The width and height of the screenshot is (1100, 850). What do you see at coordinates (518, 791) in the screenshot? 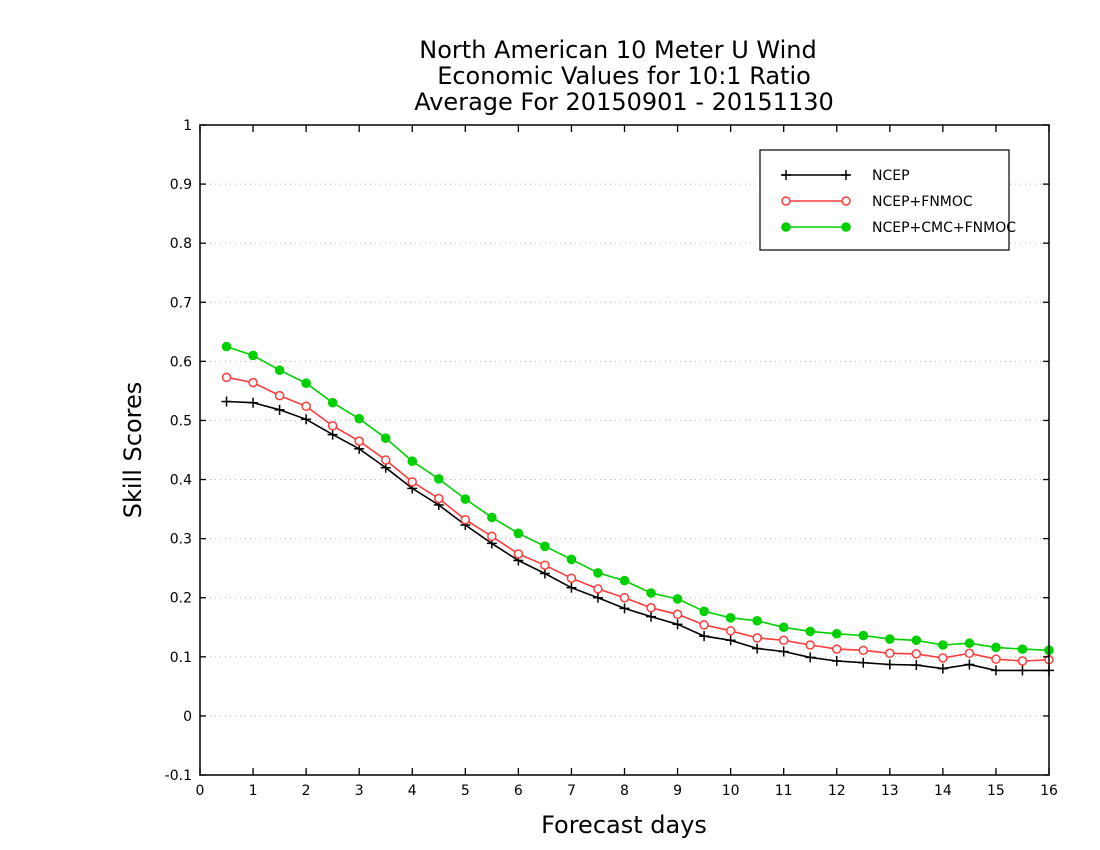
I see `x-tick-label: 6` at bounding box center [518, 791].